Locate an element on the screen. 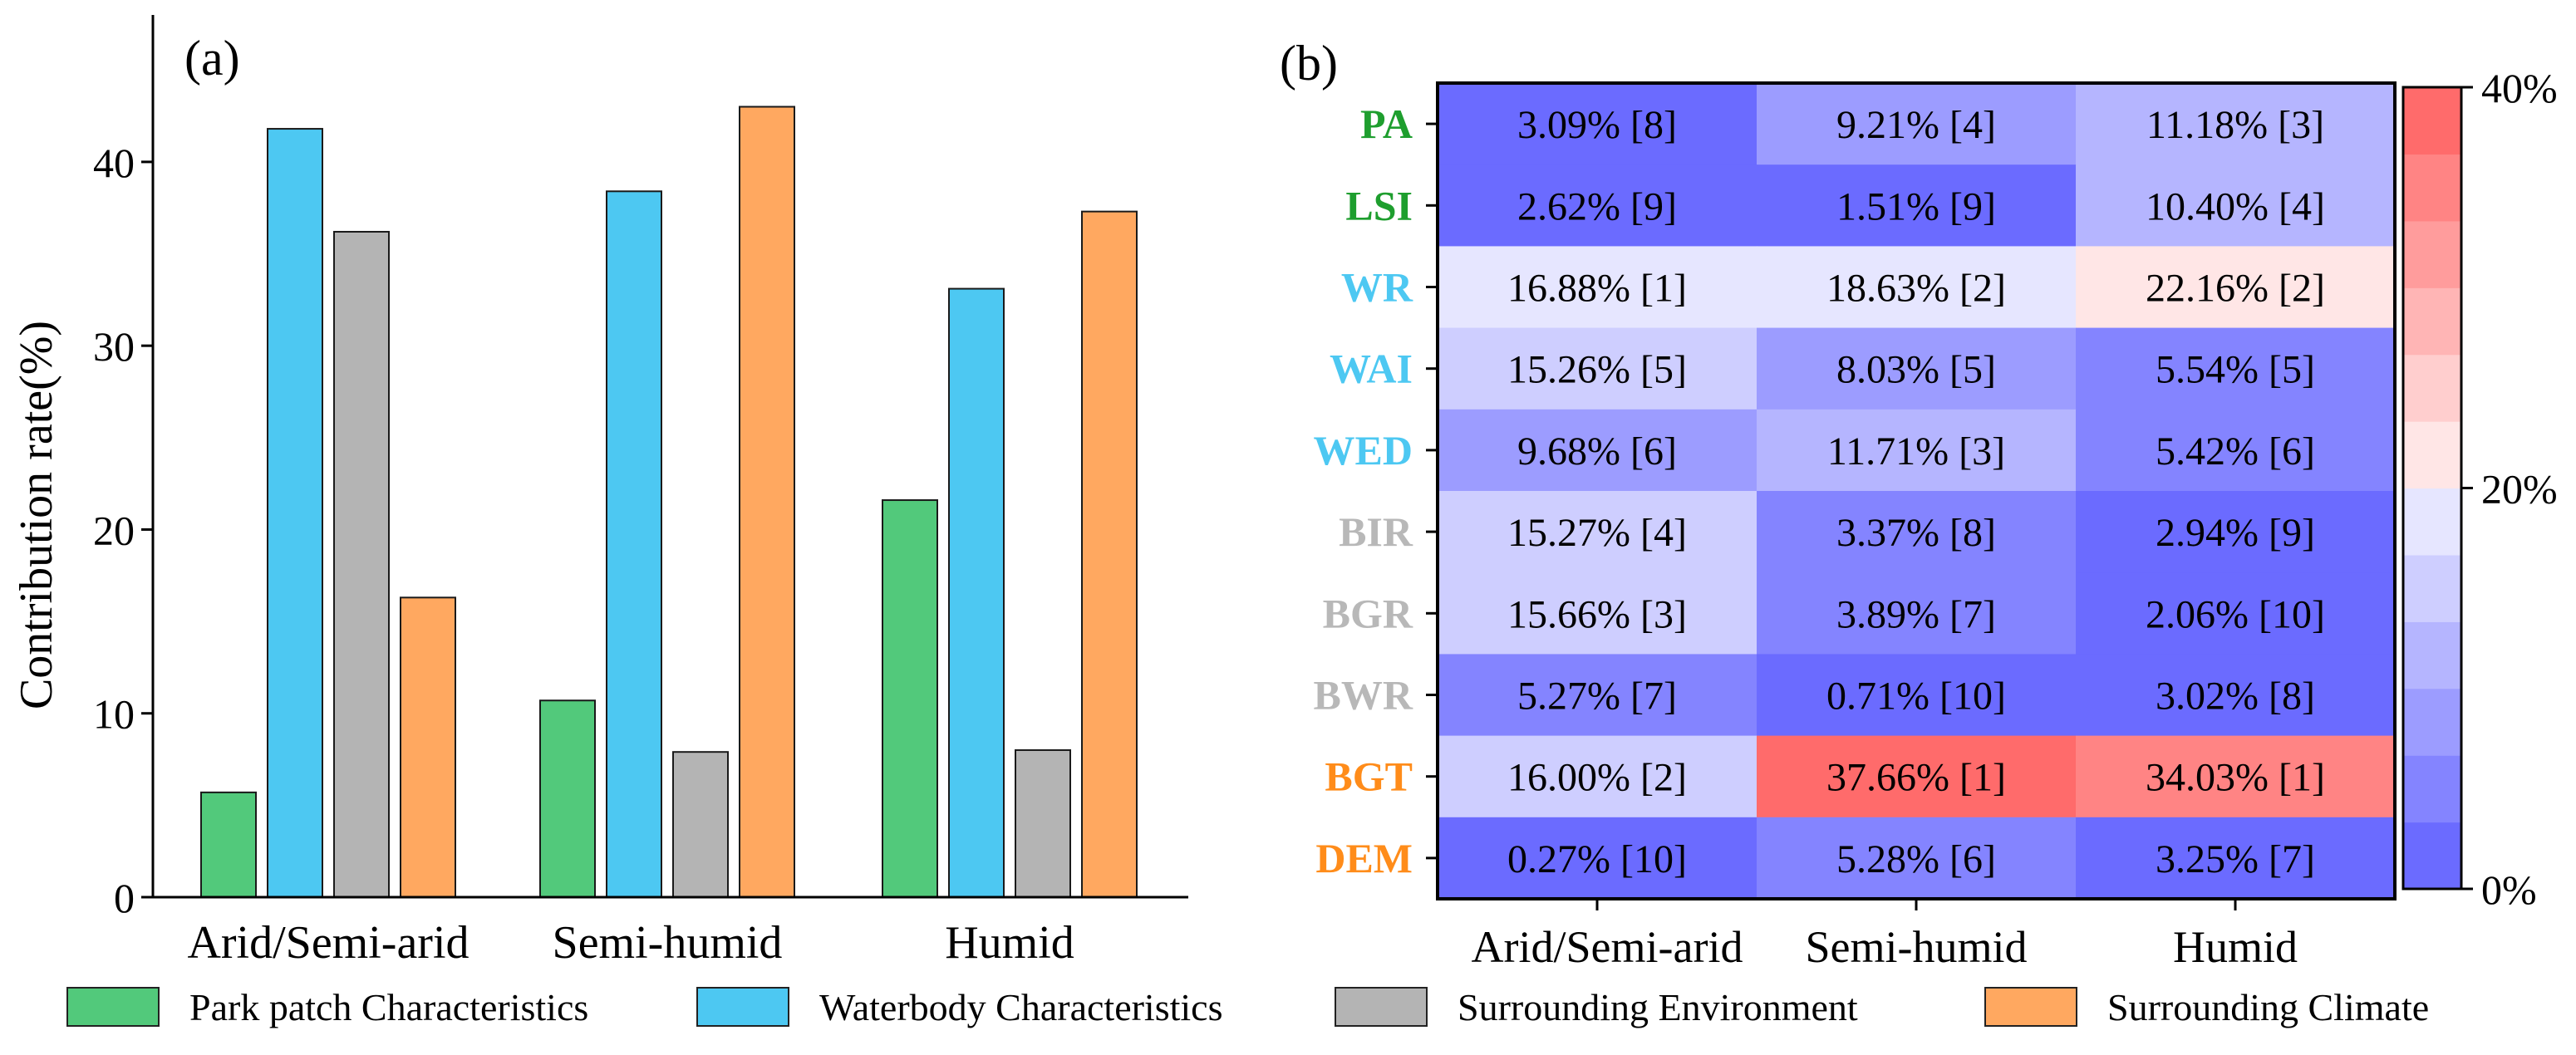  heatmap-cell-label: 2.94% [9] is located at coordinates (2235, 533).